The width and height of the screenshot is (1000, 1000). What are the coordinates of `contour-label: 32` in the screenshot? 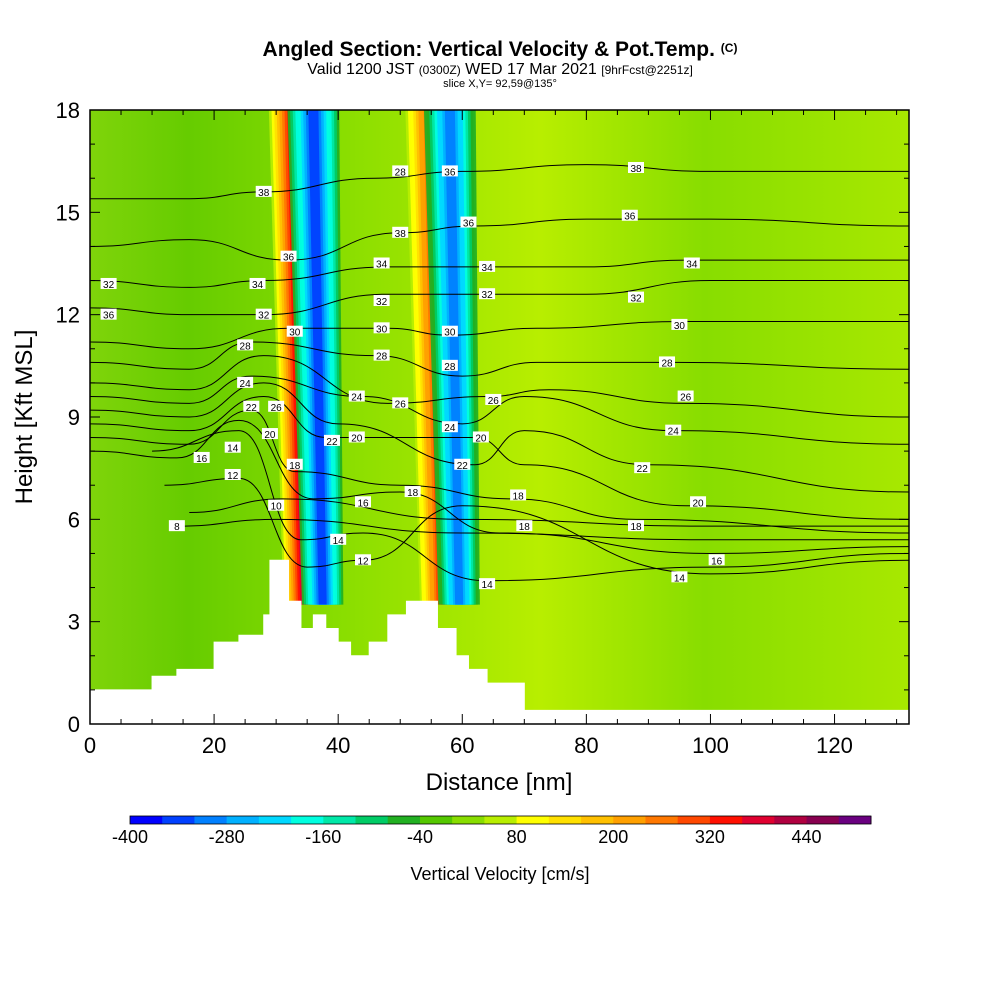 It's located at (263, 315).